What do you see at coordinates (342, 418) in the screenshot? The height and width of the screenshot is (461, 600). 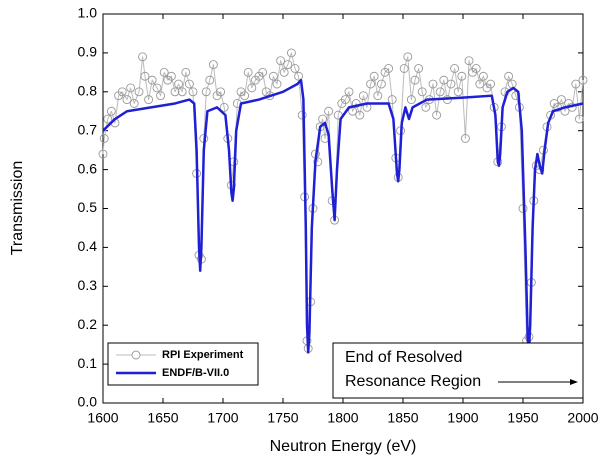 I see `x-tick-label: 1800` at bounding box center [342, 418].